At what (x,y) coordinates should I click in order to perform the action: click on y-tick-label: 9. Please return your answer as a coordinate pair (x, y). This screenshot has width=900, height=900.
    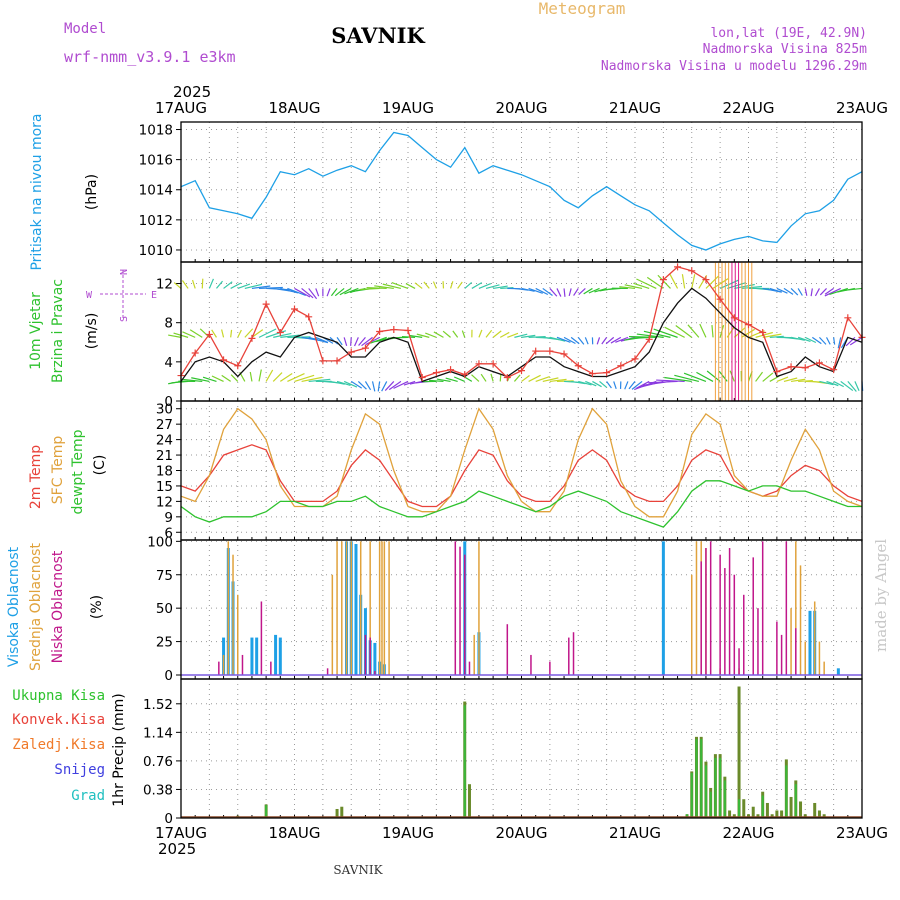
    Looking at the image, I should click on (168, 518).